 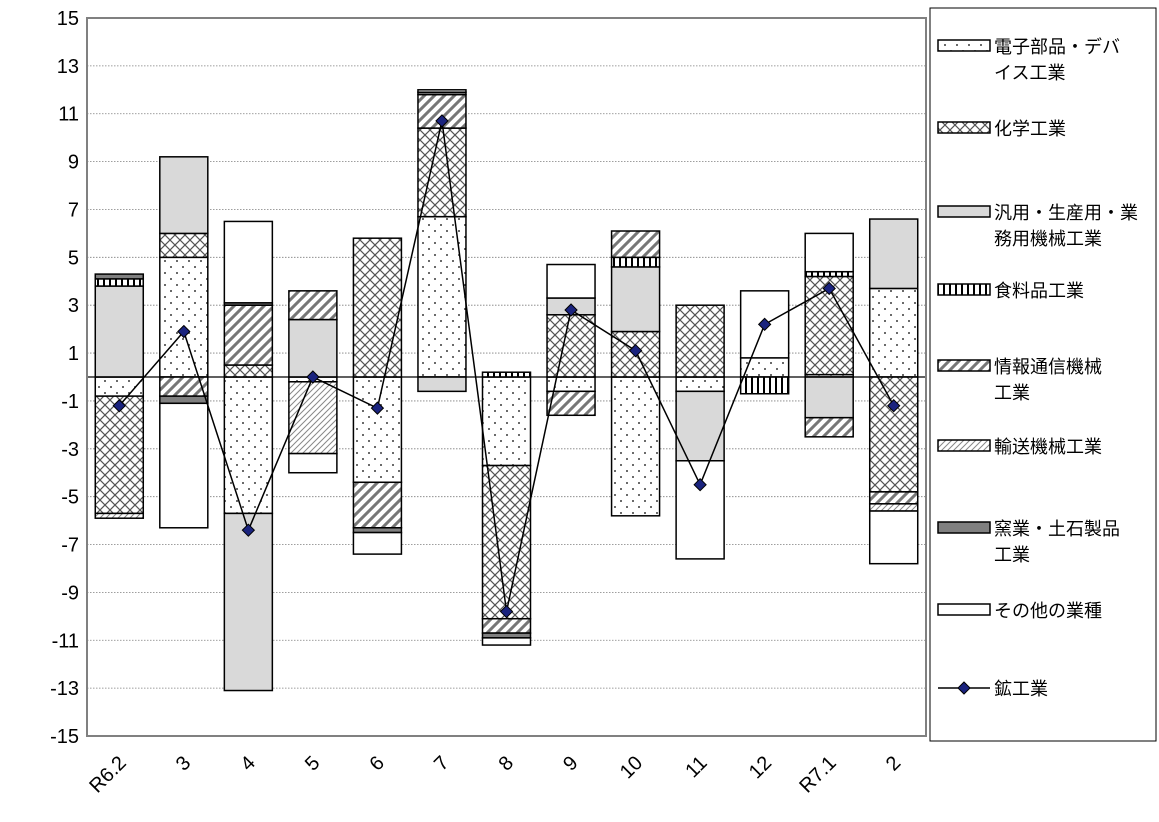 What do you see at coordinates (1057, 529) in the screenshot?
I see `legend-label: 窯業・土石製品` at bounding box center [1057, 529].